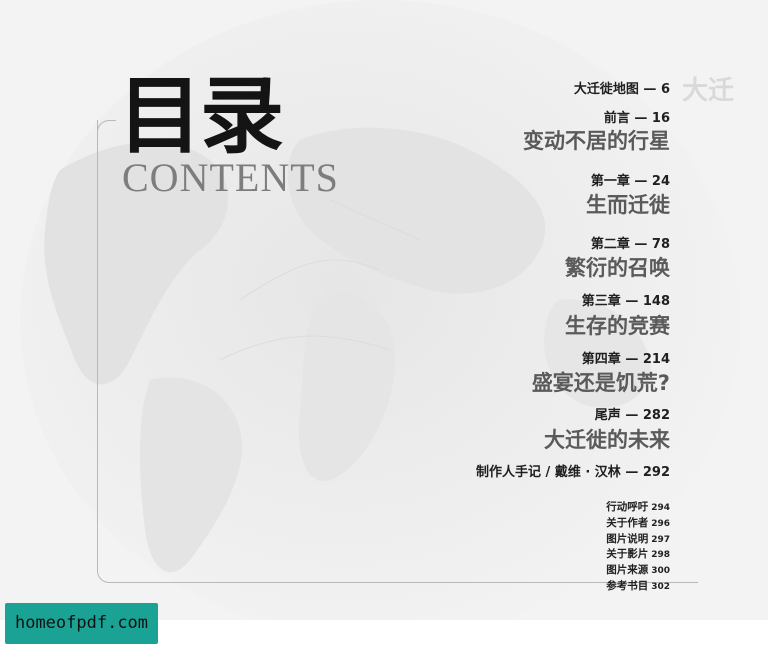 The image size is (768, 646). What do you see at coordinates (617, 268) in the screenshot?
I see `toc-title-chapter-2: 繁衍的召唤` at bounding box center [617, 268].